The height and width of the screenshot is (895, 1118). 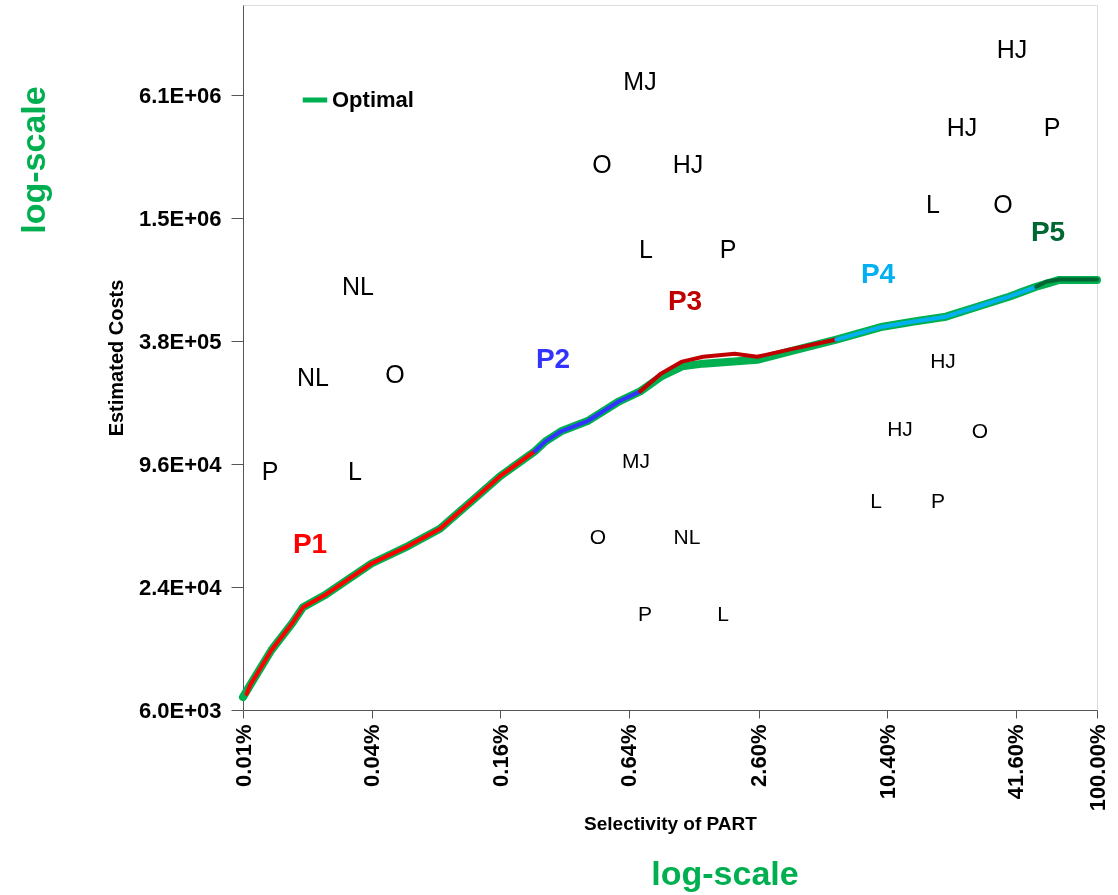 I want to click on series-label: P3, so click(x=685, y=300).